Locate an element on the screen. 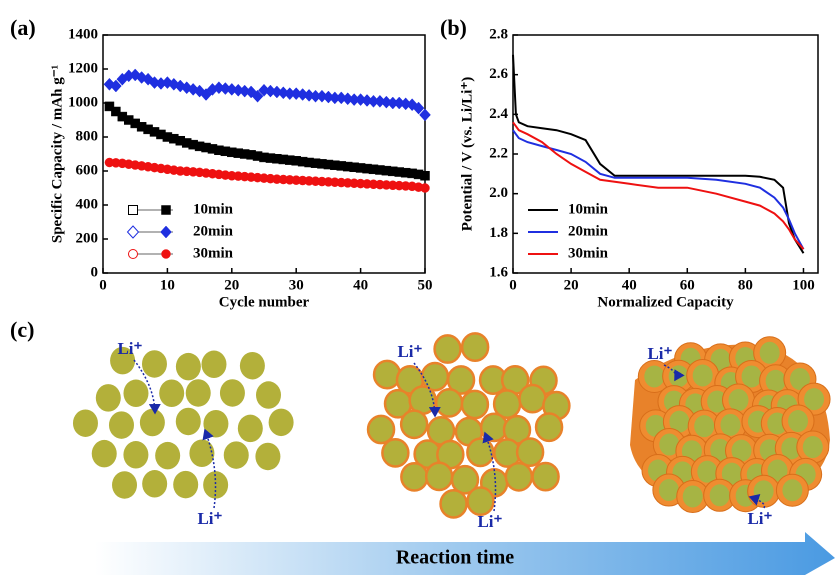  y-tick-label: 600 is located at coordinates (87, 170).